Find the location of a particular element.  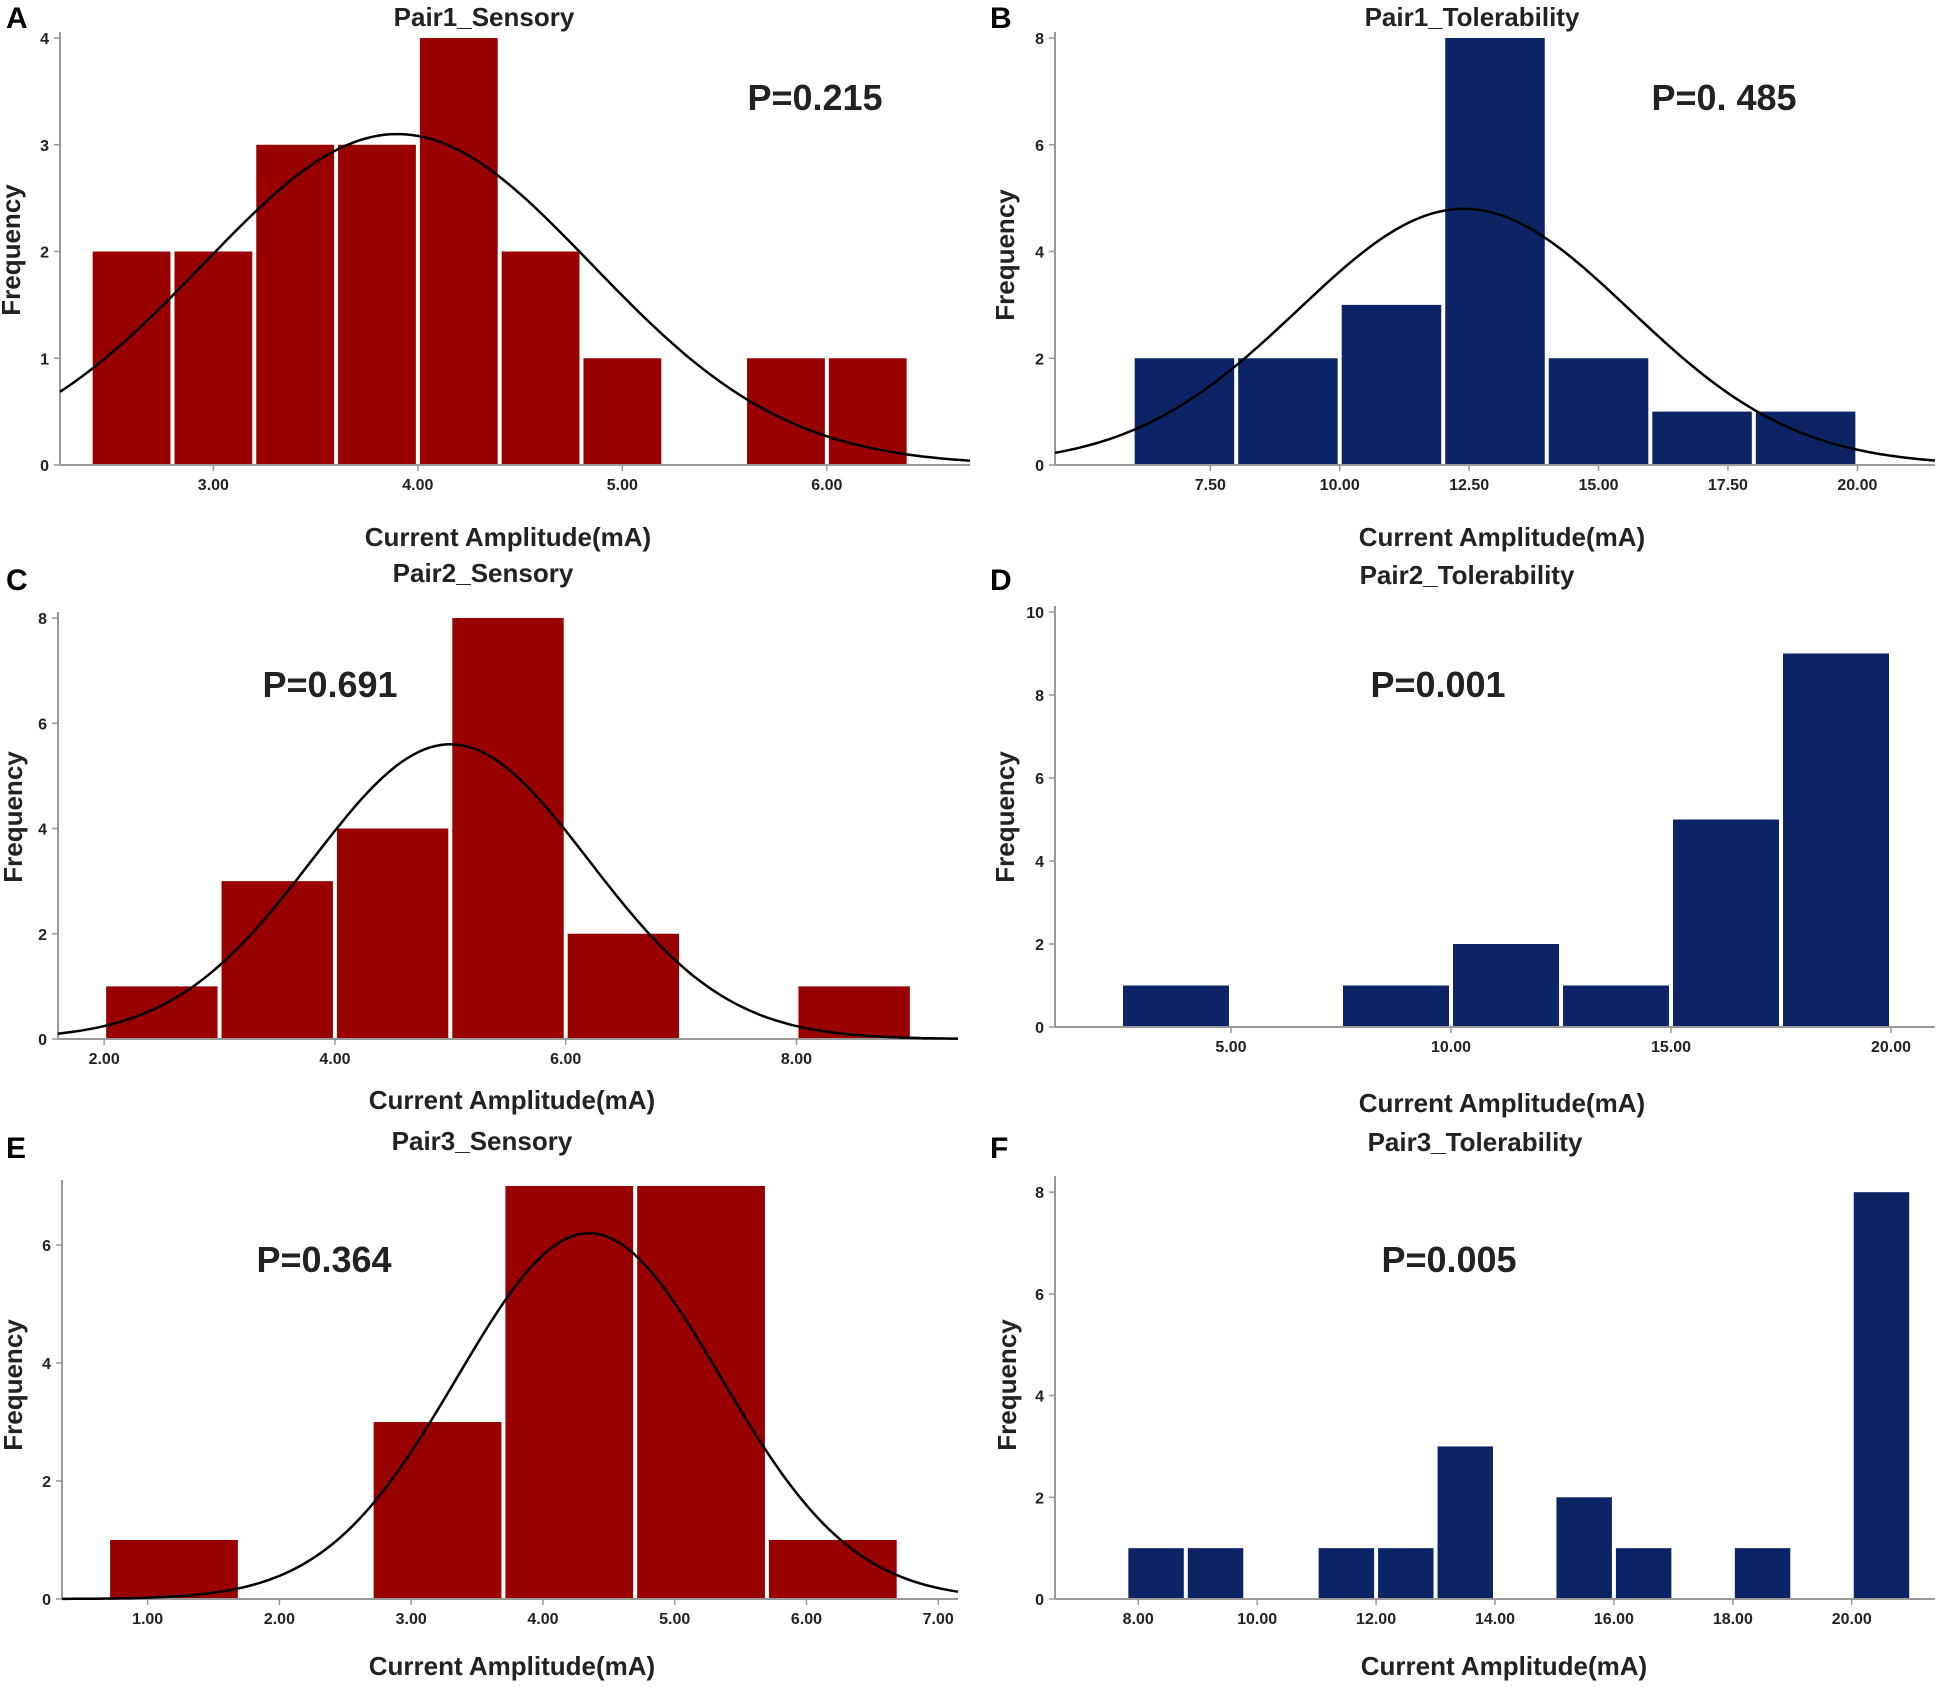

chart-title: Pair3_Sensory is located at coordinates (482, 1141).